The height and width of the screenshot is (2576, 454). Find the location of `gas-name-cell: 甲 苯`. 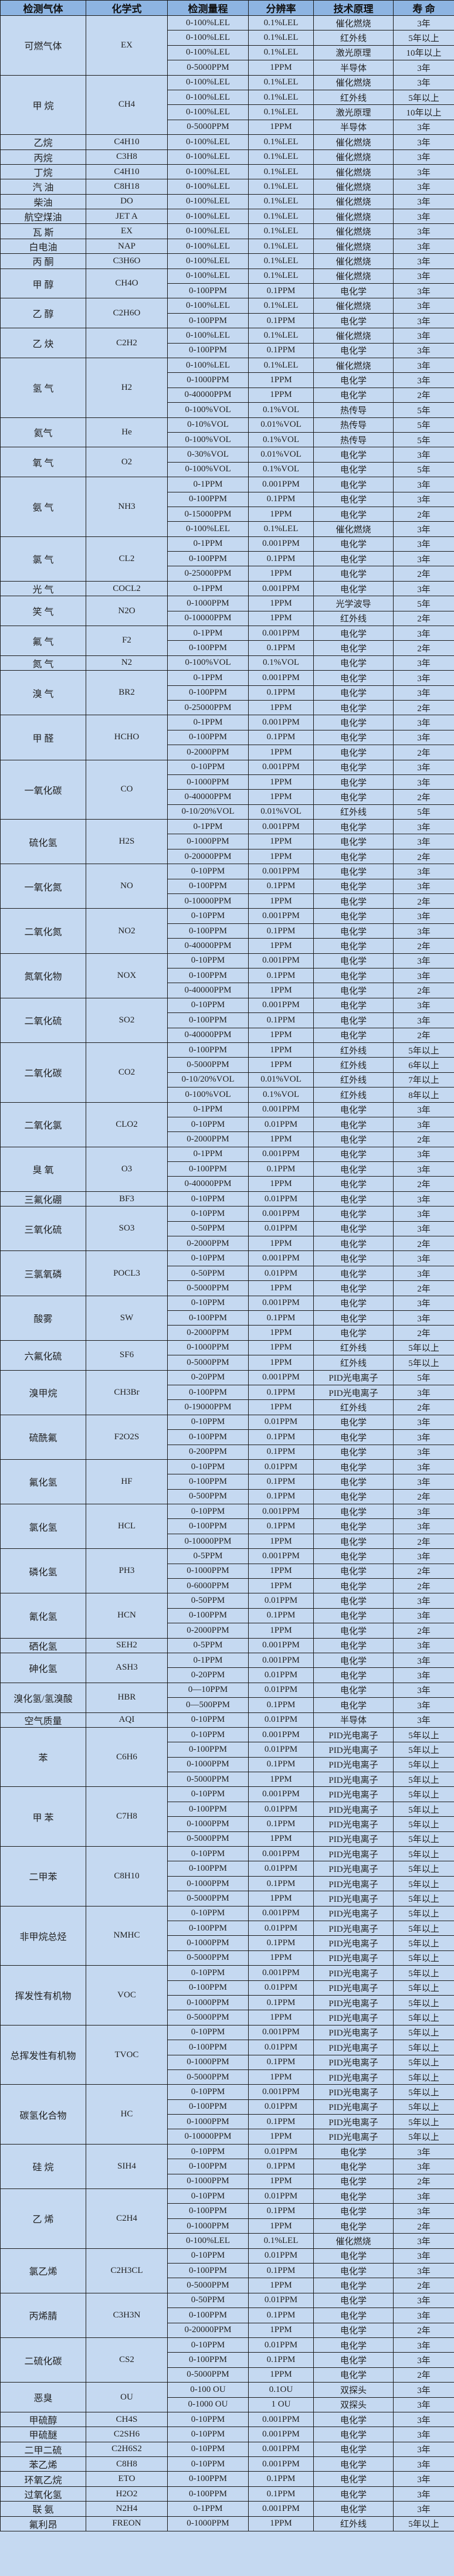

gas-name-cell: 甲 苯 is located at coordinates (43, 1817).